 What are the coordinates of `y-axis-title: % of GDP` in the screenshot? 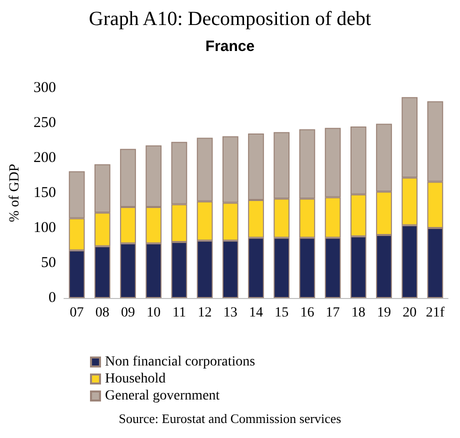 It's located at (15, 193).